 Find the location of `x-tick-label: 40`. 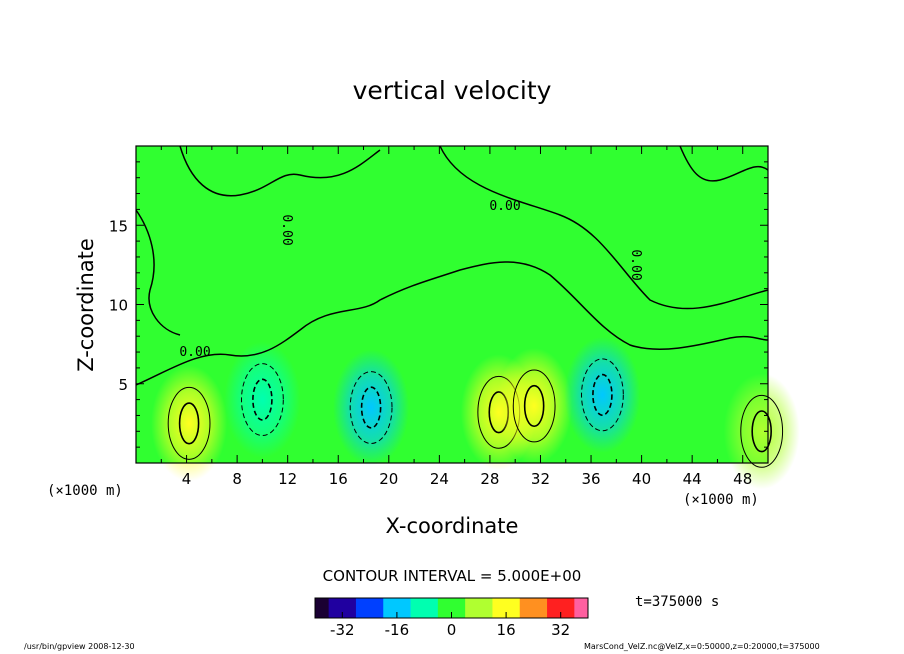

x-tick-label: 40 is located at coordinates (641, 479).